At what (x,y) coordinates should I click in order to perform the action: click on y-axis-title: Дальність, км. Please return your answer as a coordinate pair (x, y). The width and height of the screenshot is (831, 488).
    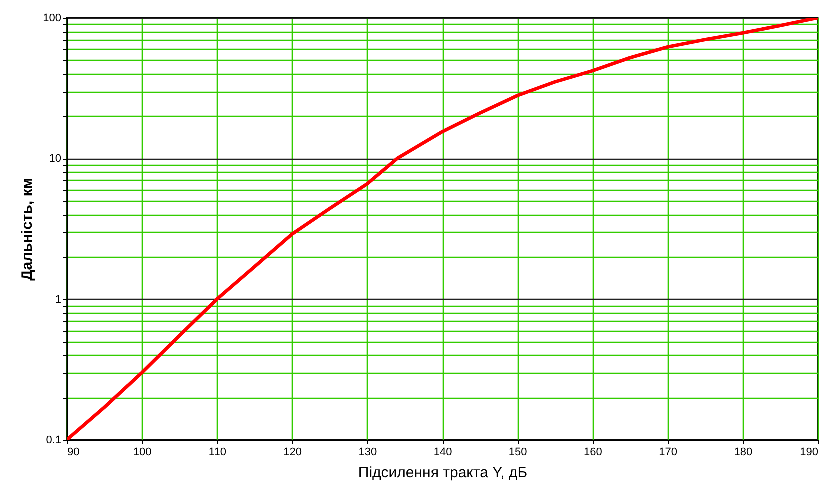
    Looking at the image, I should click on (27, 229).